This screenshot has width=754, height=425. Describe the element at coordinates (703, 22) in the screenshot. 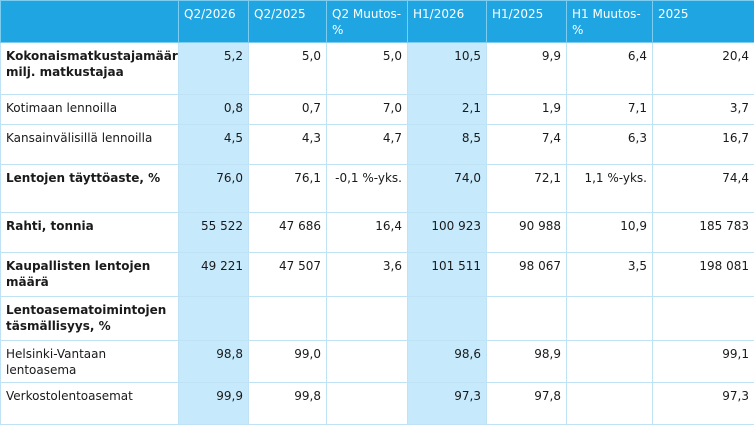

I see `header-cell: 2025` at that location.